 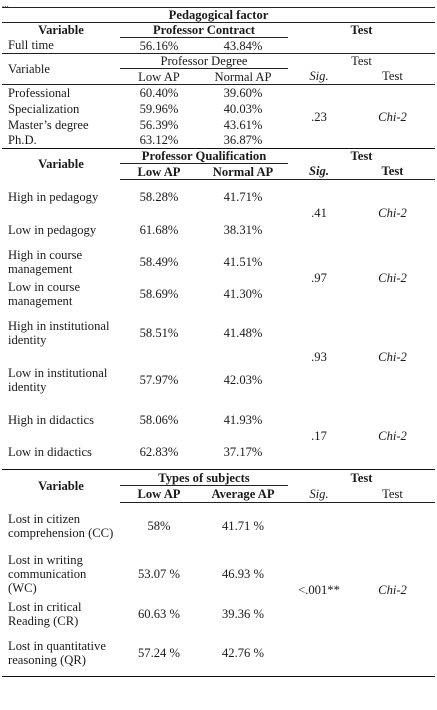 What do you see at coordinates (61, 653) in the screenshot?
I see `subjects-row-label: Lost in quantitative reasoning (QR)` at bounding box center [61, 653].